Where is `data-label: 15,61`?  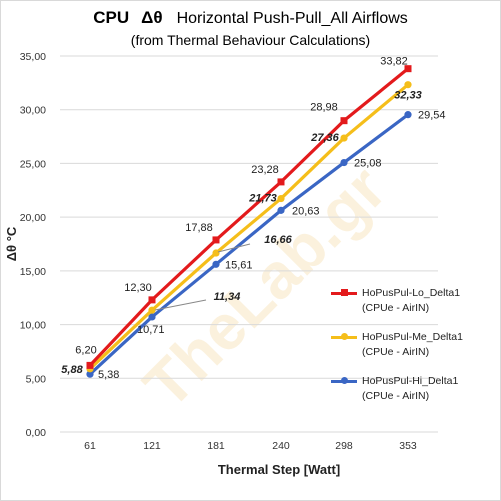
data-label: 15,61 is located at coordinates (239, 265).